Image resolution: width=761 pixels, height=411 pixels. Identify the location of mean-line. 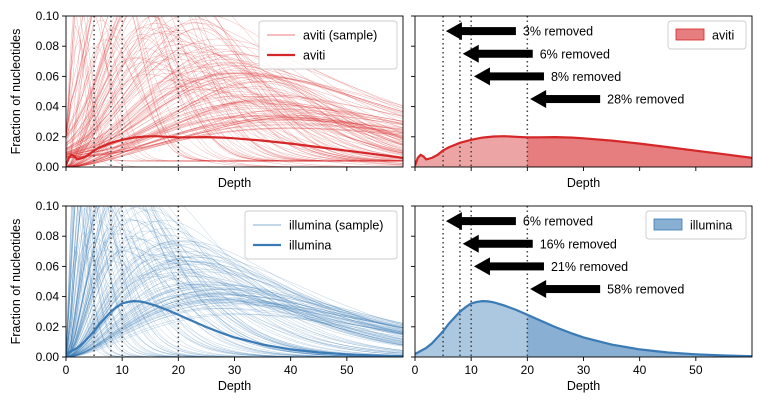
(583, 328).